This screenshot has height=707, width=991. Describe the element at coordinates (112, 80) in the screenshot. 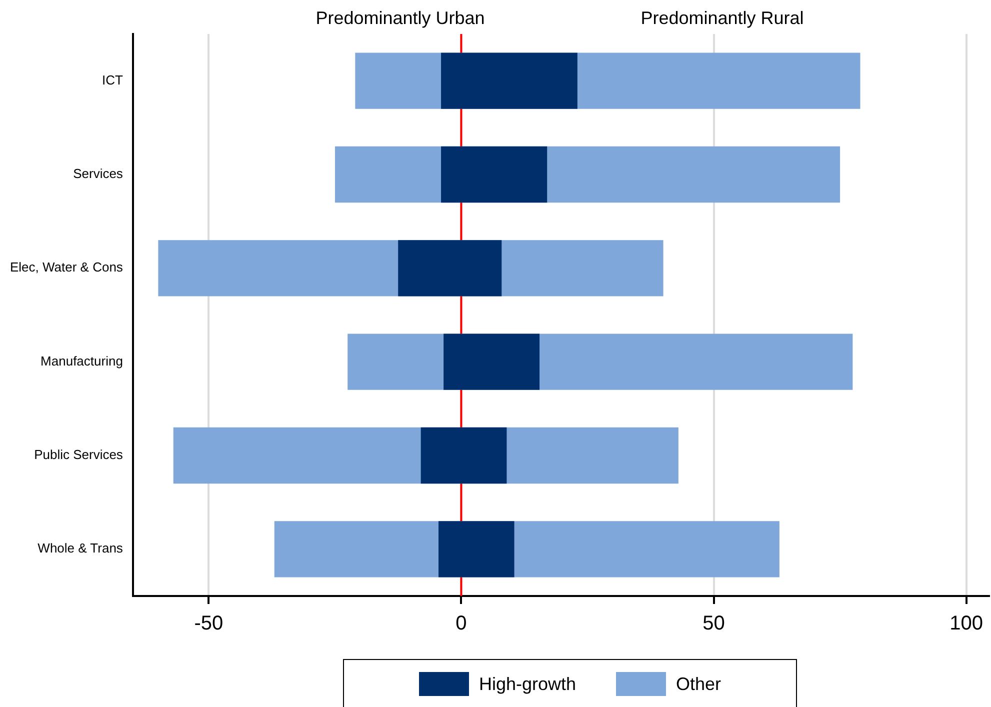

I see `y-tick-label: ICT` at that location.